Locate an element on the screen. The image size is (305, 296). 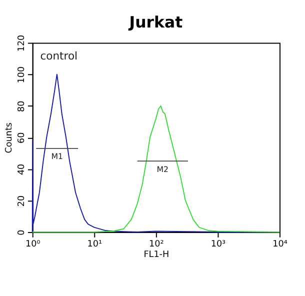
y-tick-label: 120 is located at coordinates (22, 43).